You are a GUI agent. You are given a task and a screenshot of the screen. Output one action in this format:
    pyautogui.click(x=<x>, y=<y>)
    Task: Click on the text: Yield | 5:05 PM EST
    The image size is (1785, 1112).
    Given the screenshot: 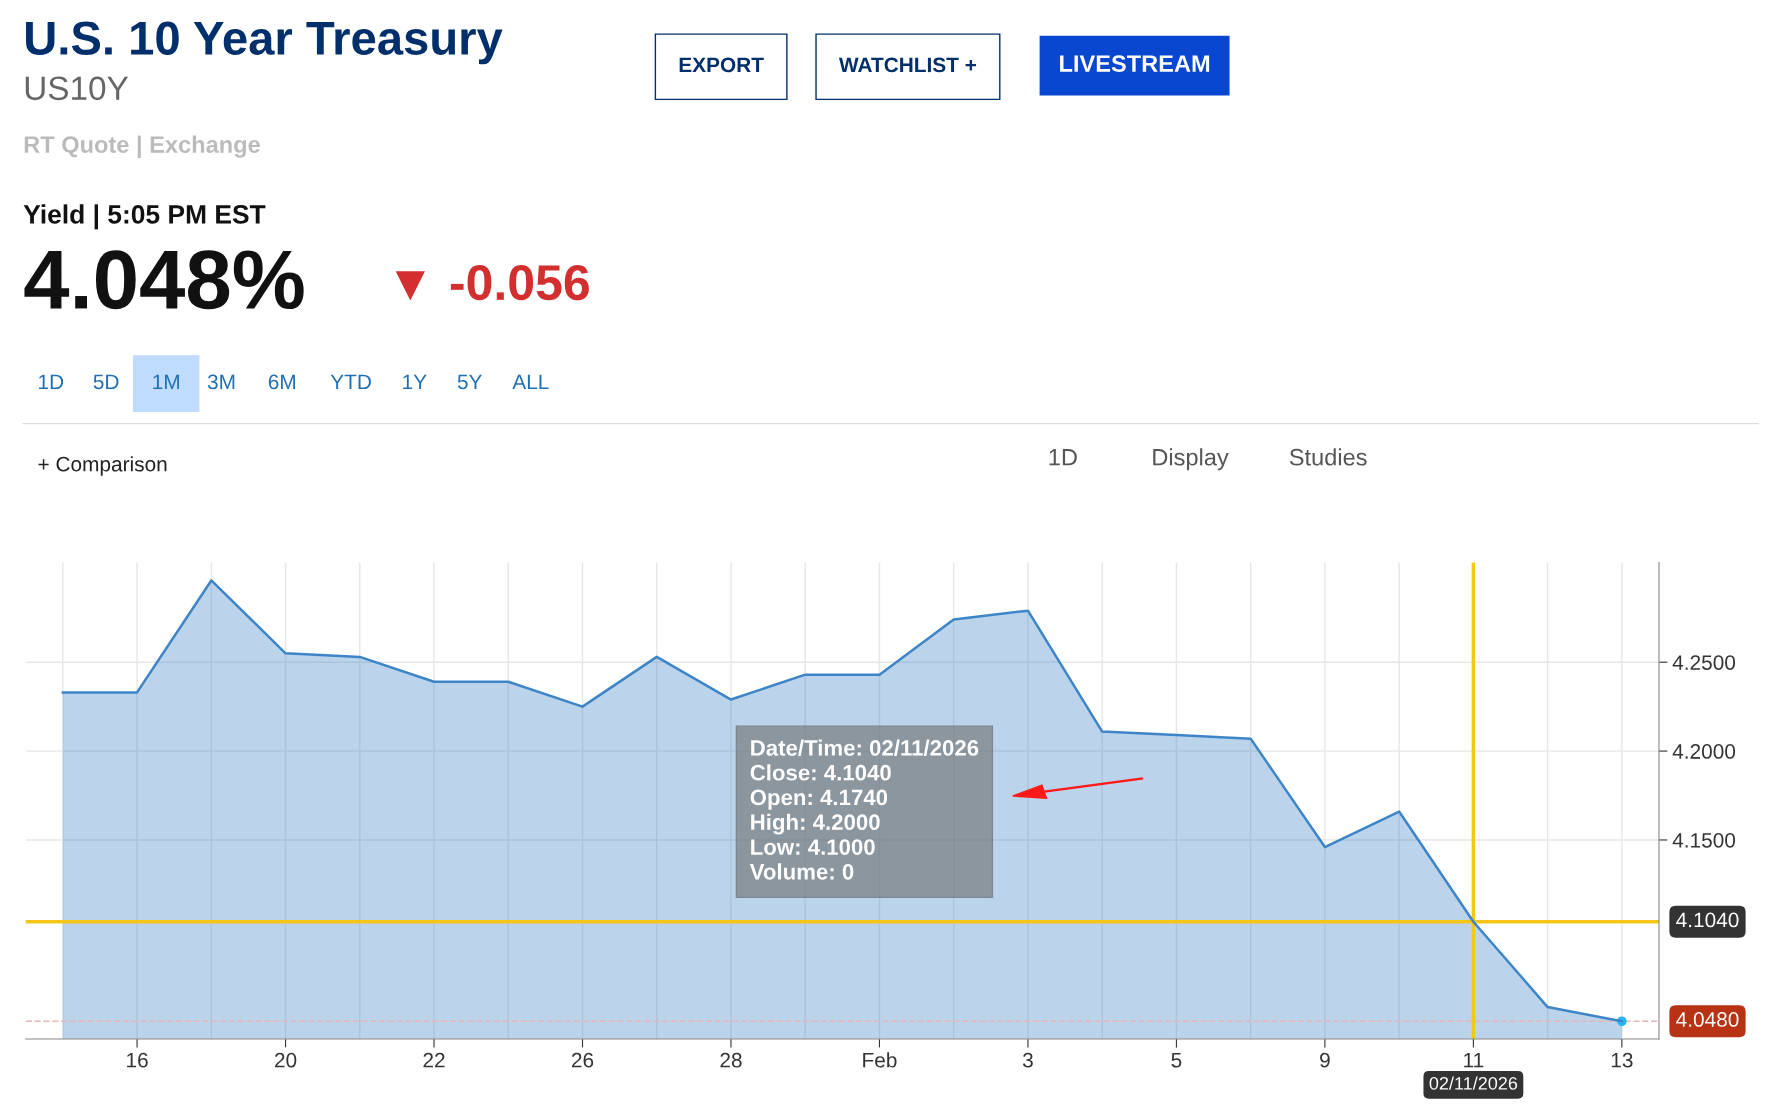 What is the action you would take?
    pyautogui.click(x=144, y=217)
    